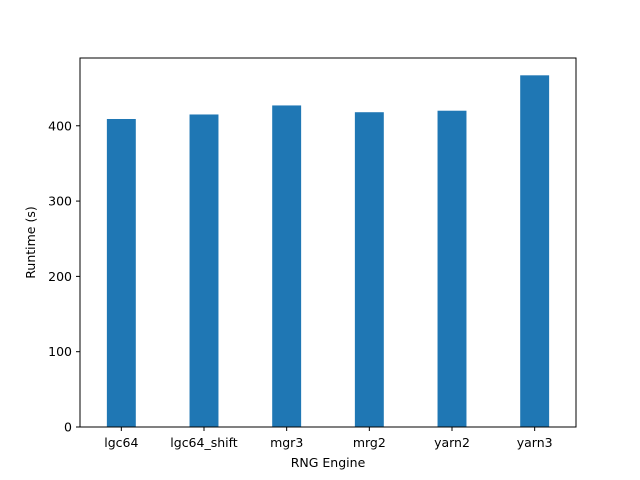 The width and height of the screenshot is (640, 480). Describe the element at coordinates (287, 266) in the screenshot. I see `bar-mgr3` at that location.